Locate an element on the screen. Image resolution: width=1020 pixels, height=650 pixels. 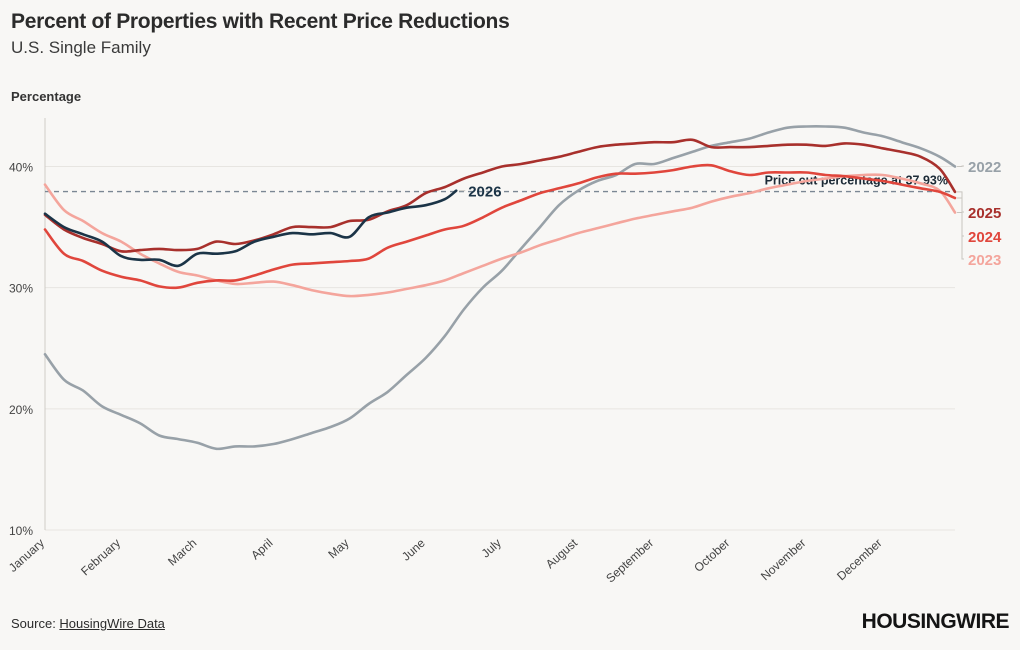
x-tick-label: November is located at coordinates (783, 559).